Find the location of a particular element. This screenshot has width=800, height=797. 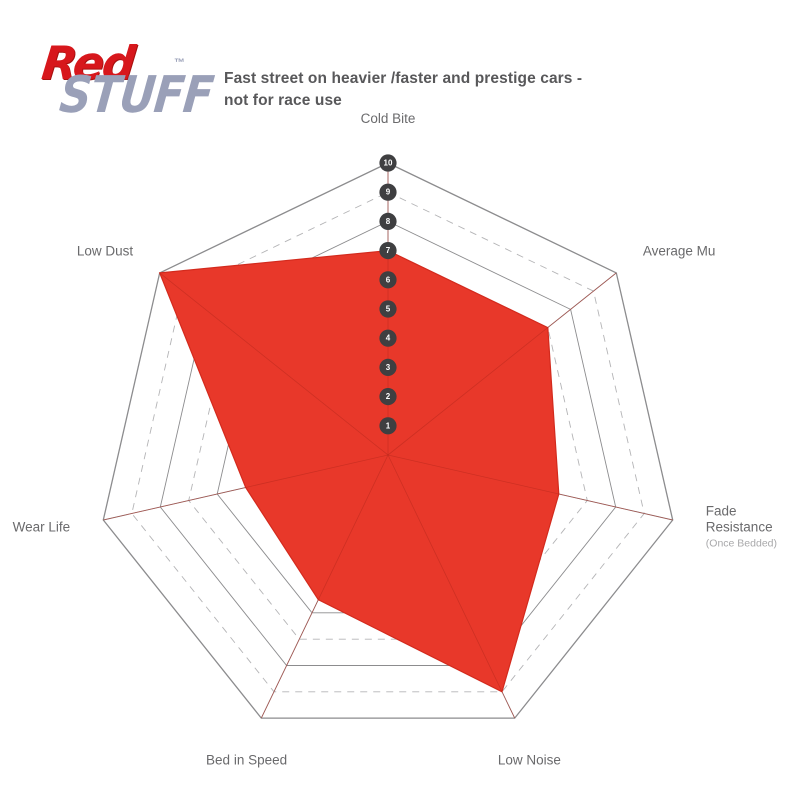

tick-marker-9: 9 is located at coordinates (388, 192).